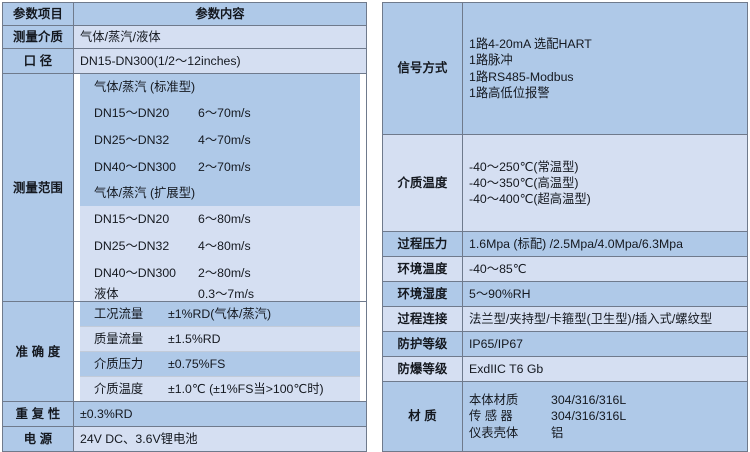 The width and height of the screenshot is (750, 452). I want to click on signal-line: 1路4-20mA 选配HART, so click(530, 44).